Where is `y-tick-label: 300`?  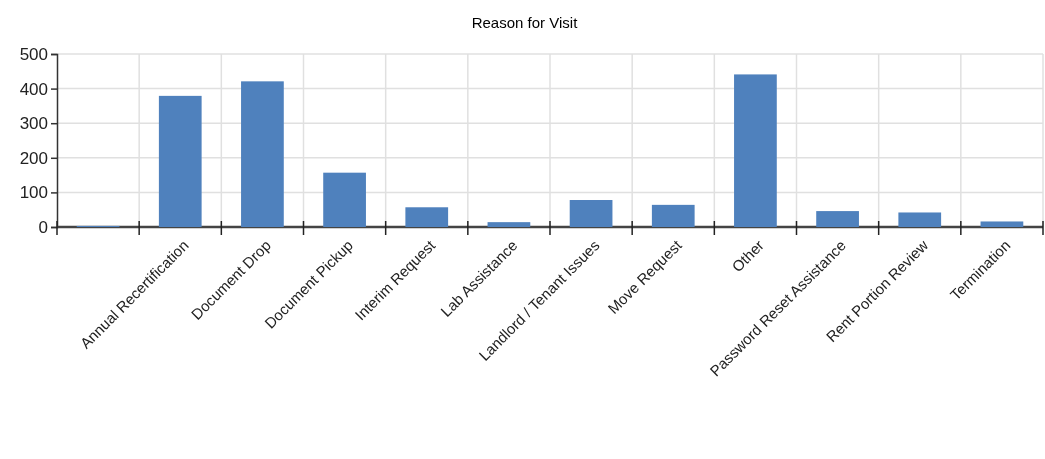
y-tick-label: 300 is located at coordinates (33, 124).